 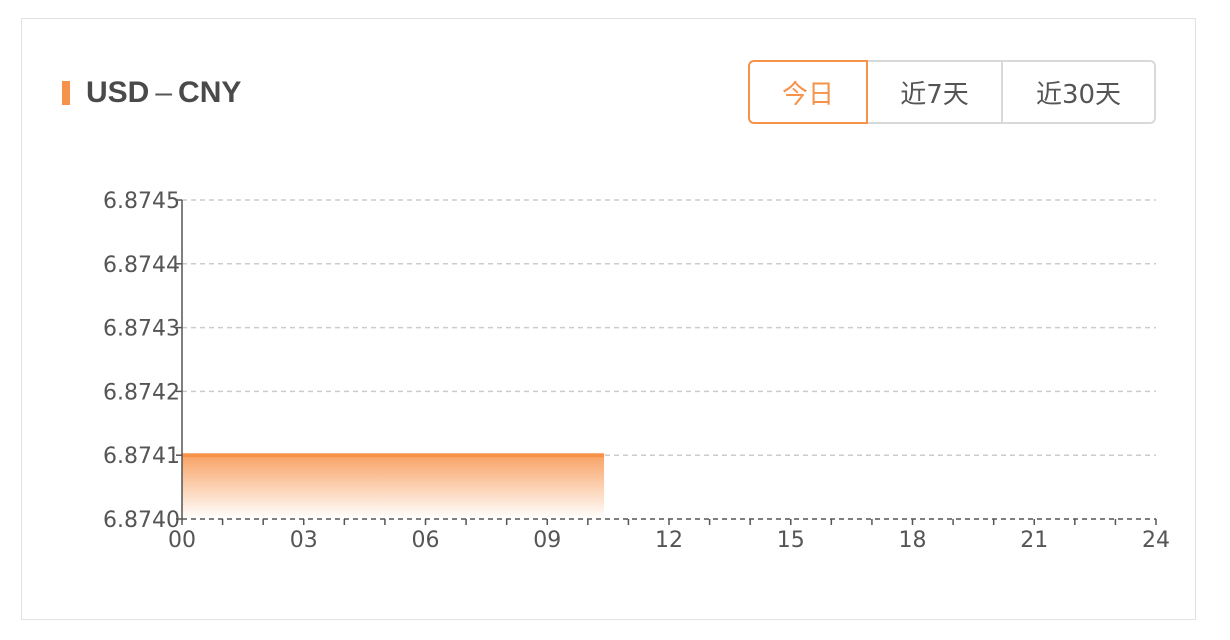 I want to click on x-tick-label: 03, so click(x=304, y=540).